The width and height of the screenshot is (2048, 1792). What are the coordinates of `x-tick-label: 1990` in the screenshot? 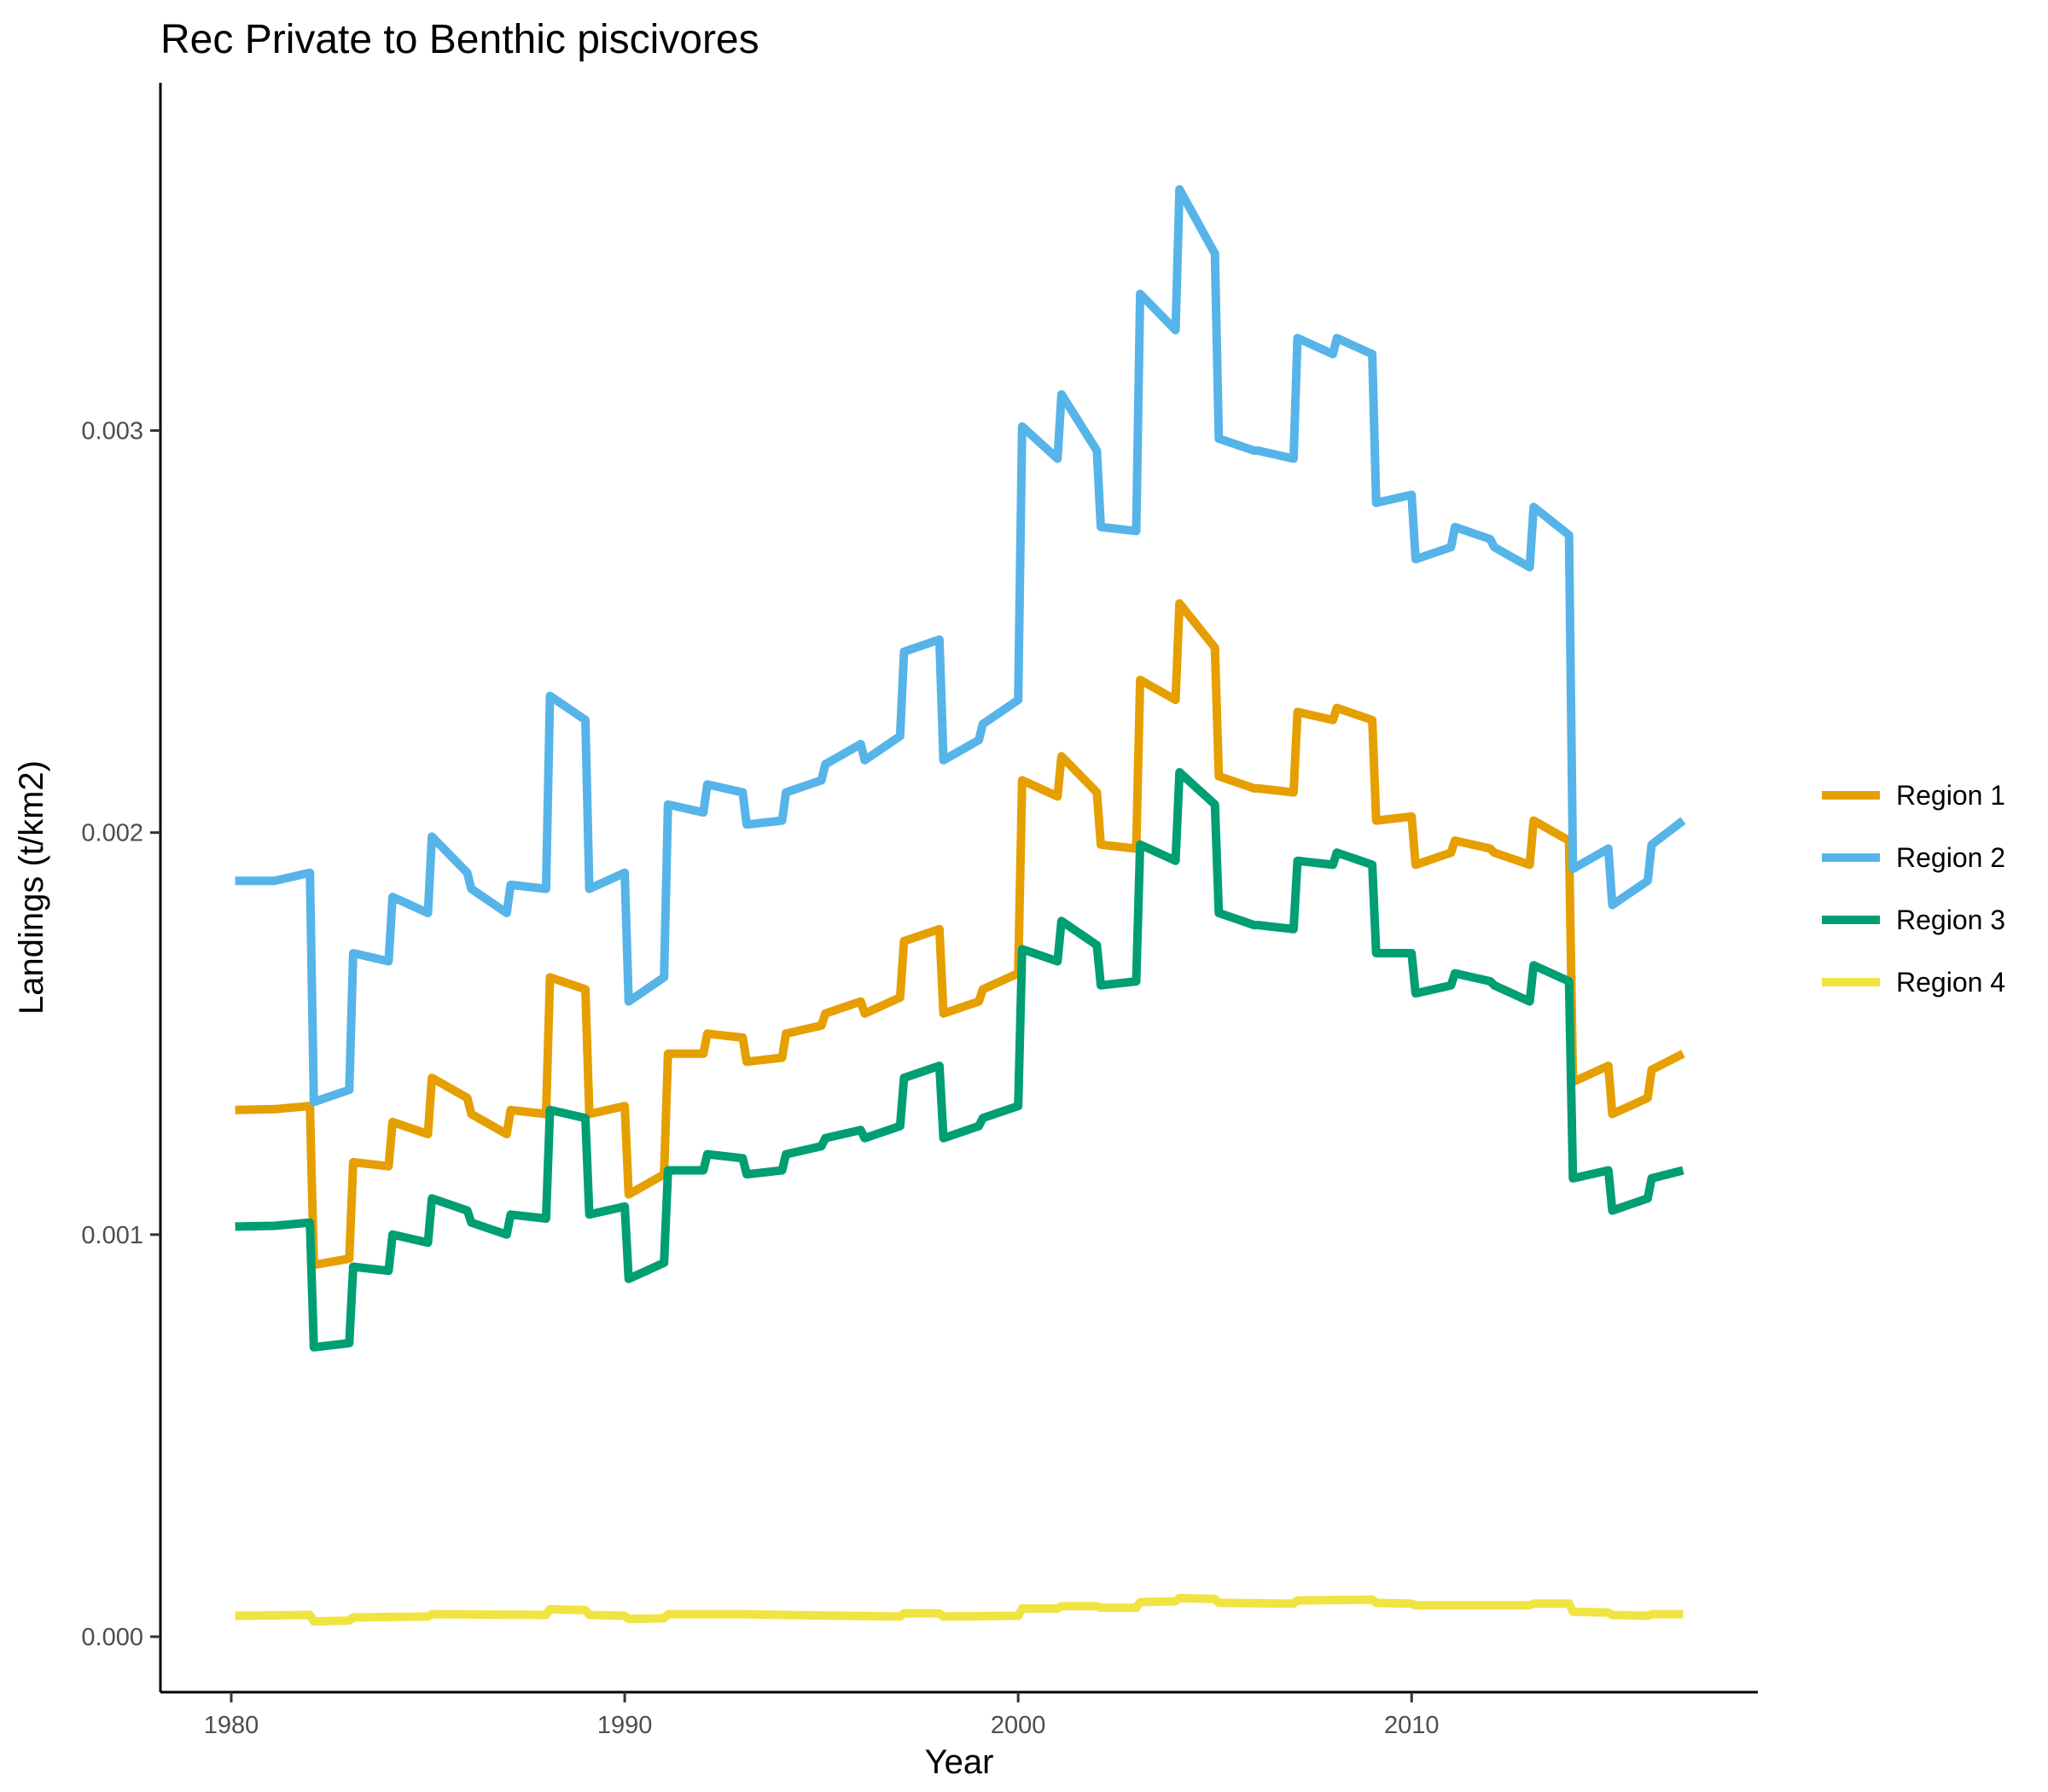 It's located at (625, 1725).